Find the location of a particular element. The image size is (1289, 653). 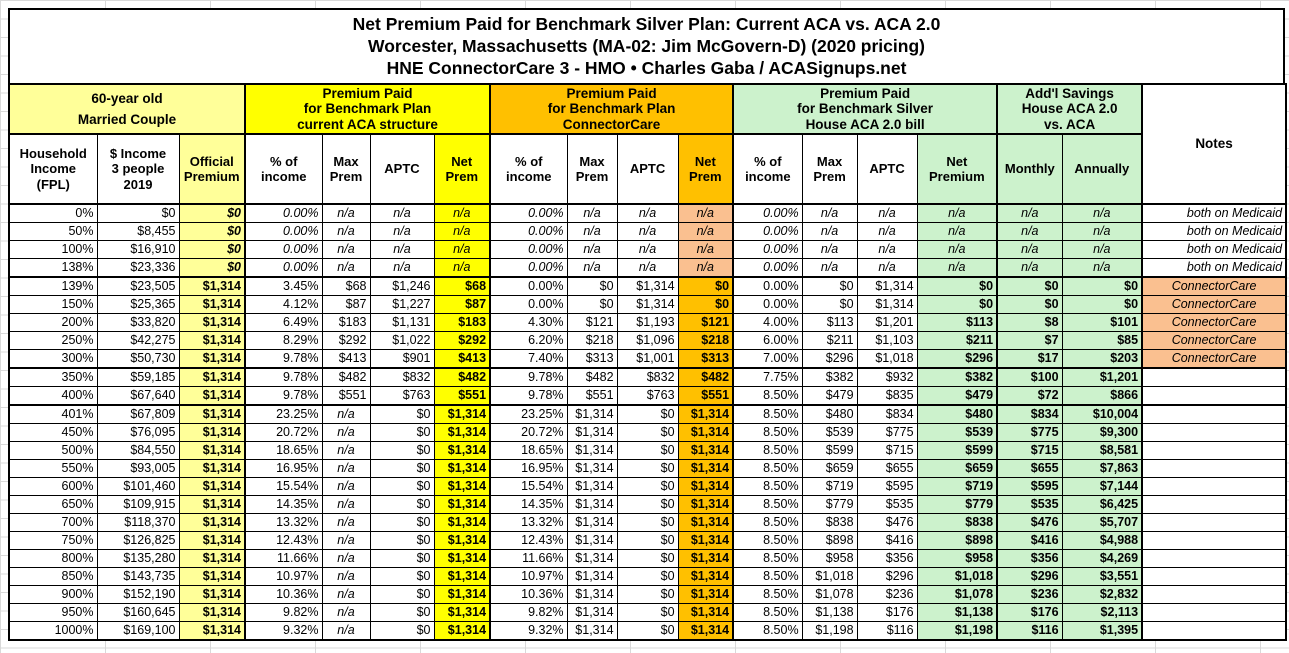

cell-cc-aptc: $1,001 is located at coordinates (647, 359).